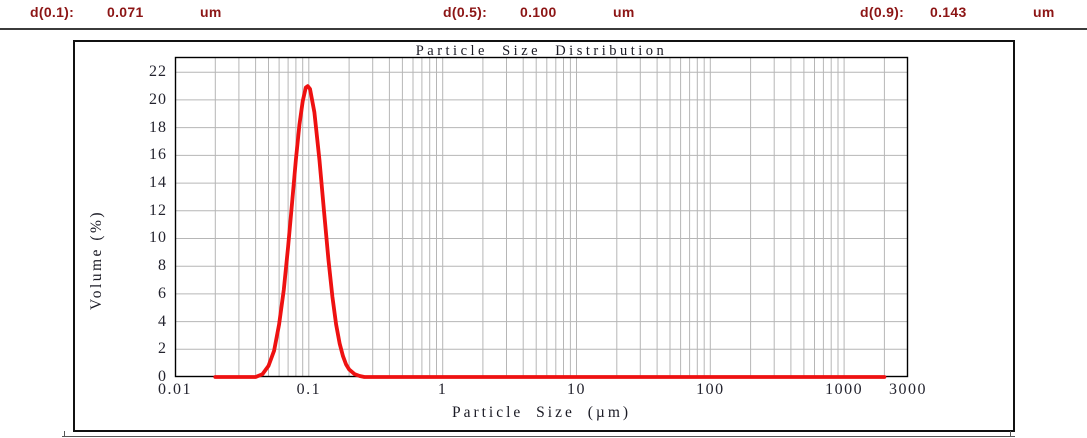 The width and height of the screenshot is (1087, 438). Describe the element at coordinates (1010, 434) in the screenshot. I see `cropped-table-right-nub` at that location.